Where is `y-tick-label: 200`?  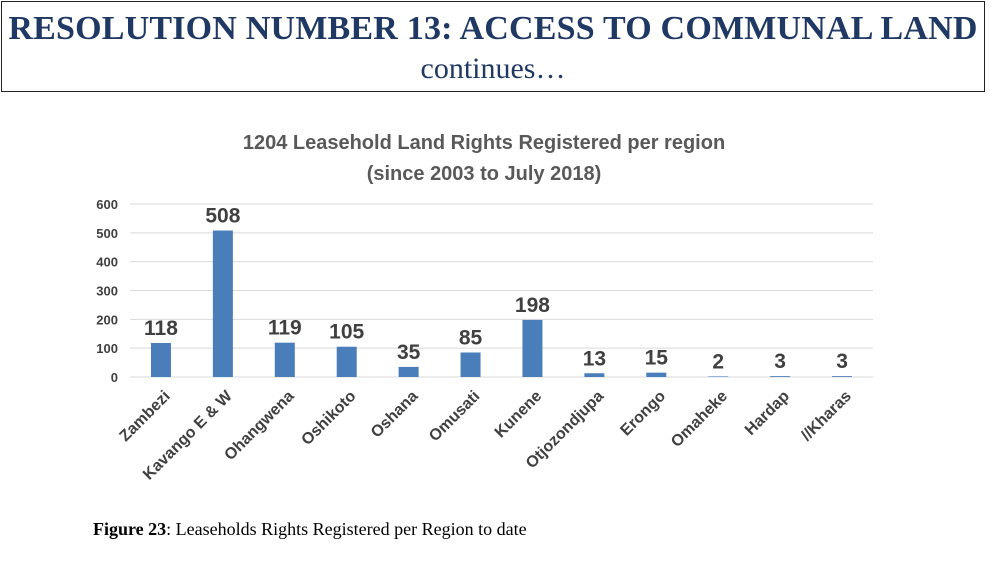
y-tick-label: 200 is located at coordinates (107, 319).